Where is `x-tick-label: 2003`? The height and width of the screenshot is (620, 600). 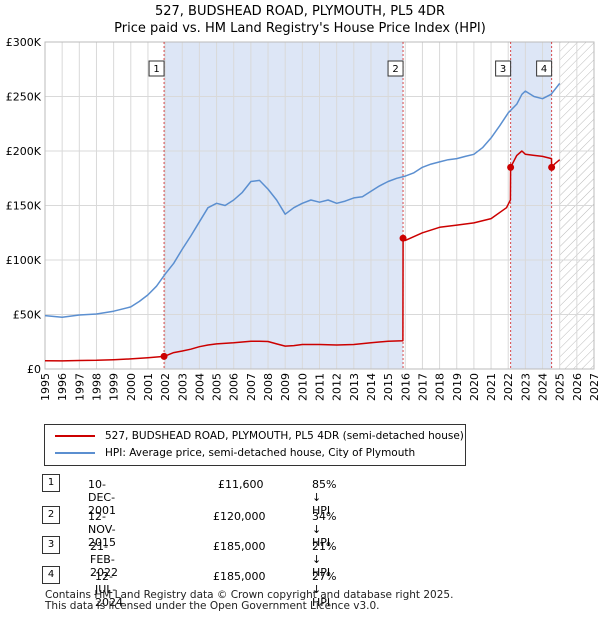
x-tick-label: 2003 is located at coordinates (182, 387).